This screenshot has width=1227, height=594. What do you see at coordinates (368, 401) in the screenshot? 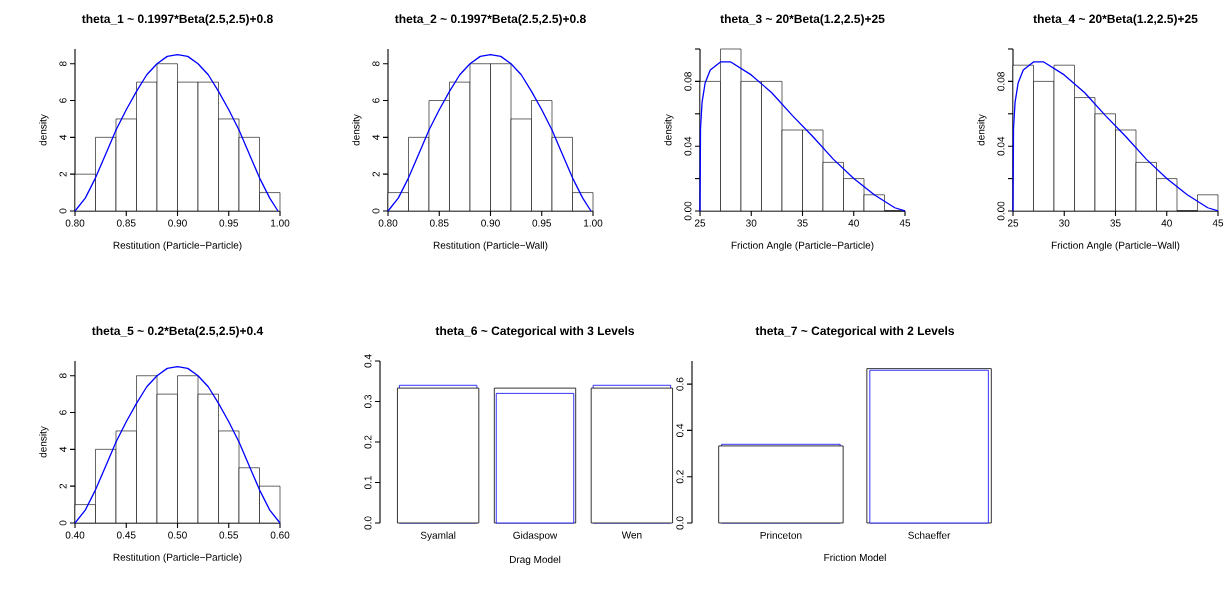
I see `y-tick-label: 0.3` at bounding box center [368, 401].